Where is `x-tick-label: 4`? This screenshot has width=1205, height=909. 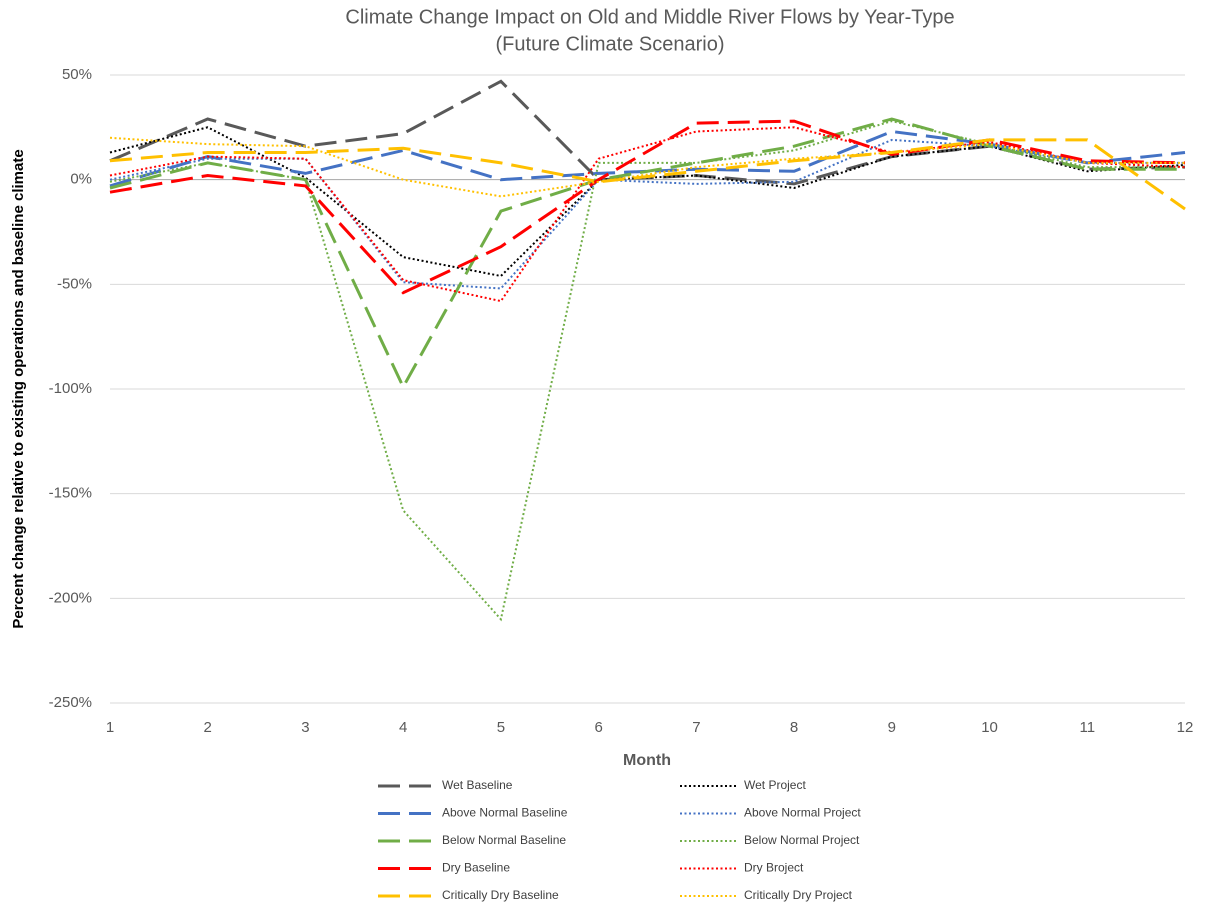 x-tick-label: 4 is located at coordinates (403, 727).